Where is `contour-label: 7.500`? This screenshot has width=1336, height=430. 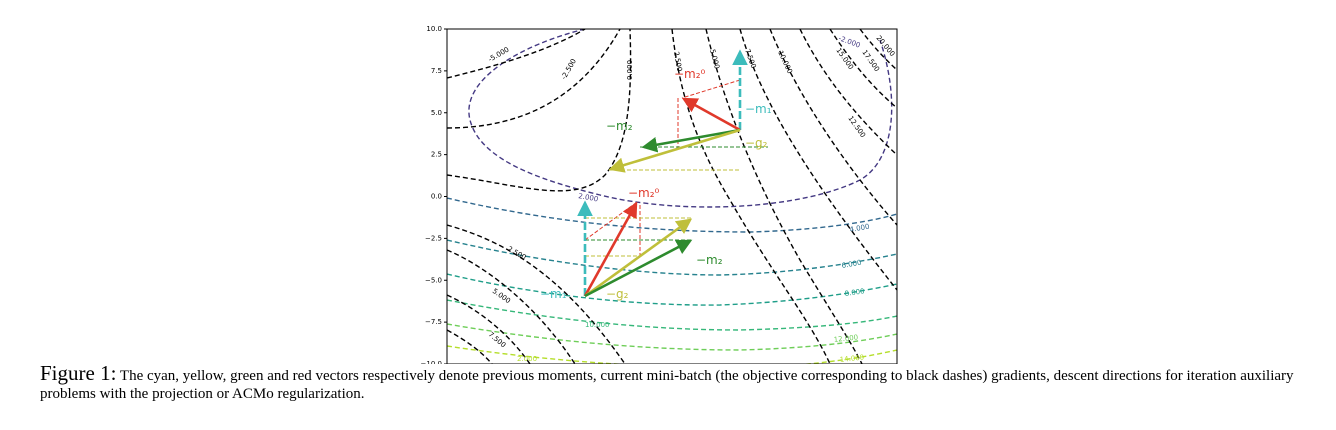
contour-label: 7.500 is located at coordinates (750, 59).